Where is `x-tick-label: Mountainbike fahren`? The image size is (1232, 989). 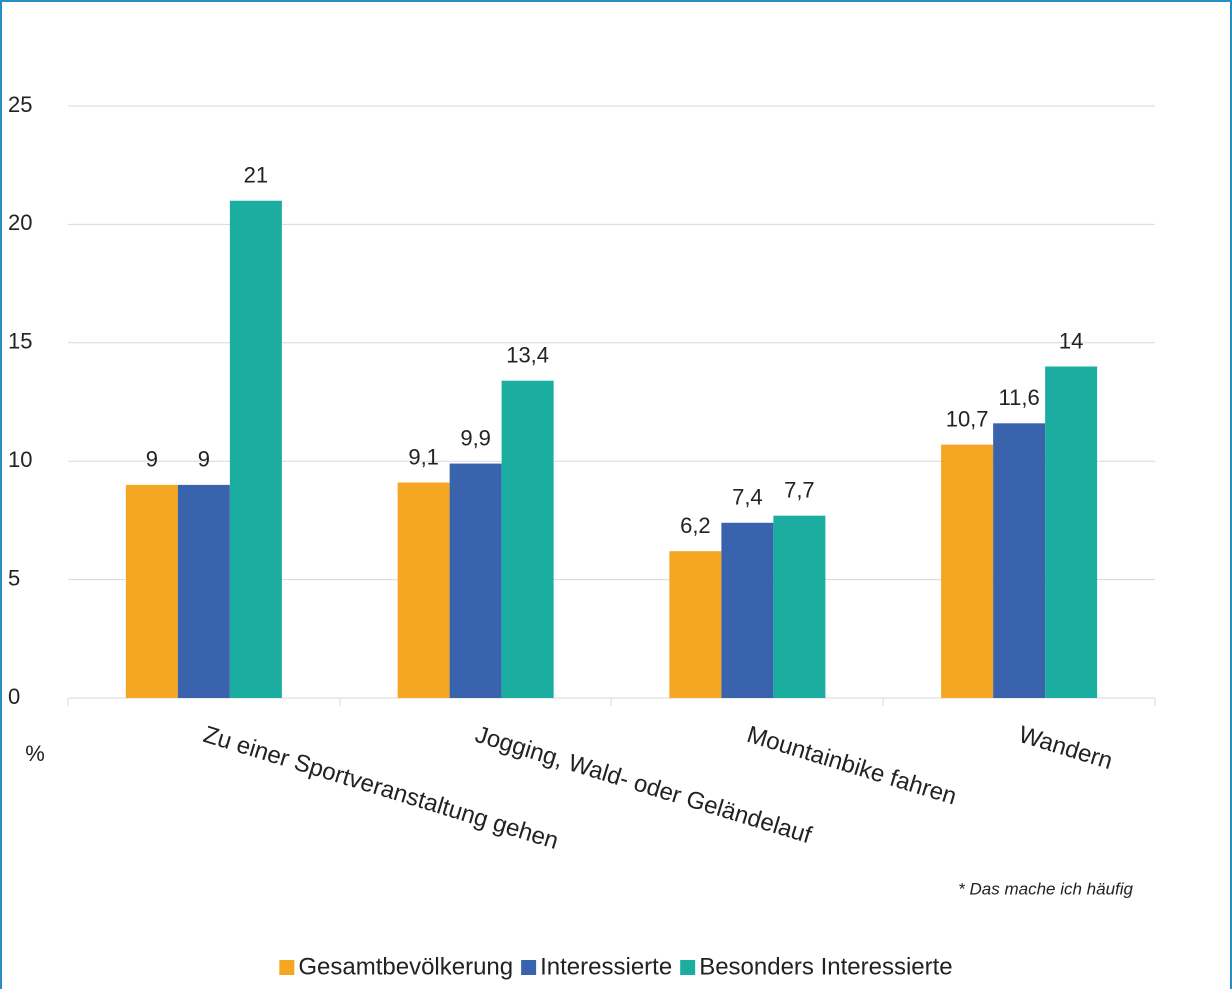
x-tick-label: Mountainbike fahren is located at coordinates (852, 765).